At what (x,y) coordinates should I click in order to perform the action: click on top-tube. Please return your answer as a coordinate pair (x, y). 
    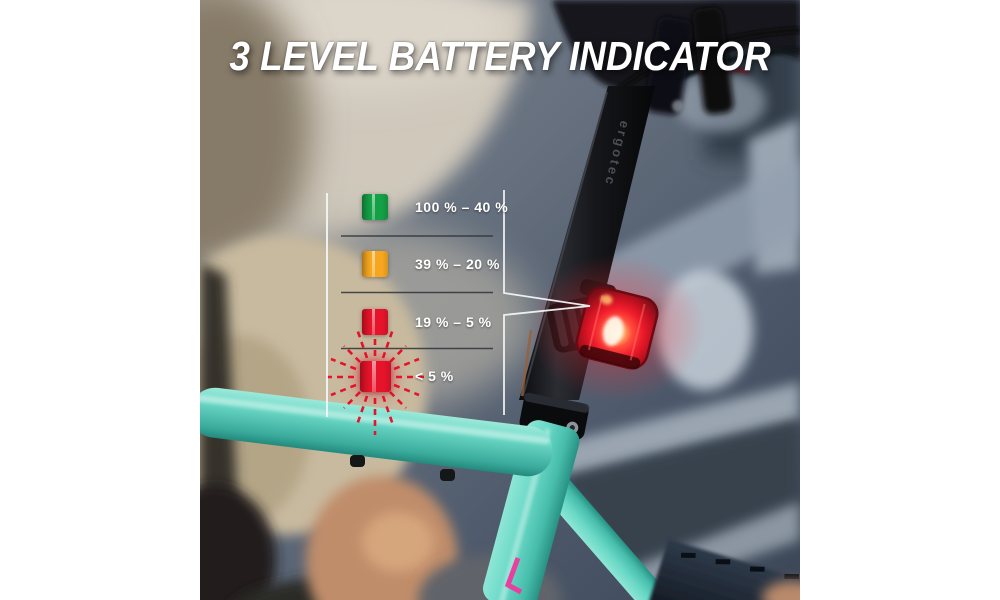
    Looking at the image, I should click on (376, 432).